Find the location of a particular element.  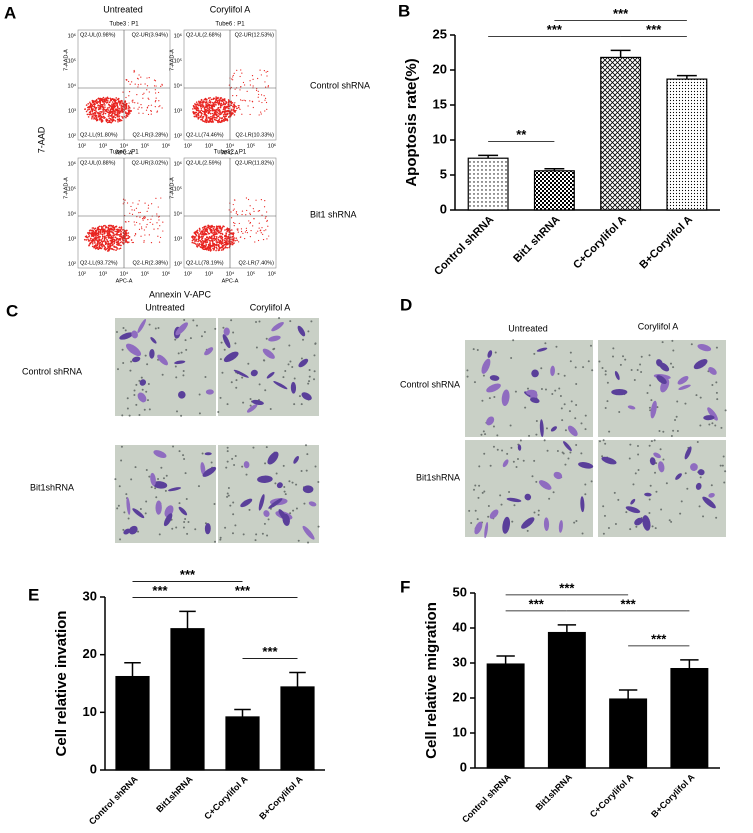

panel-letter: E is located at coordinates (33, 594).